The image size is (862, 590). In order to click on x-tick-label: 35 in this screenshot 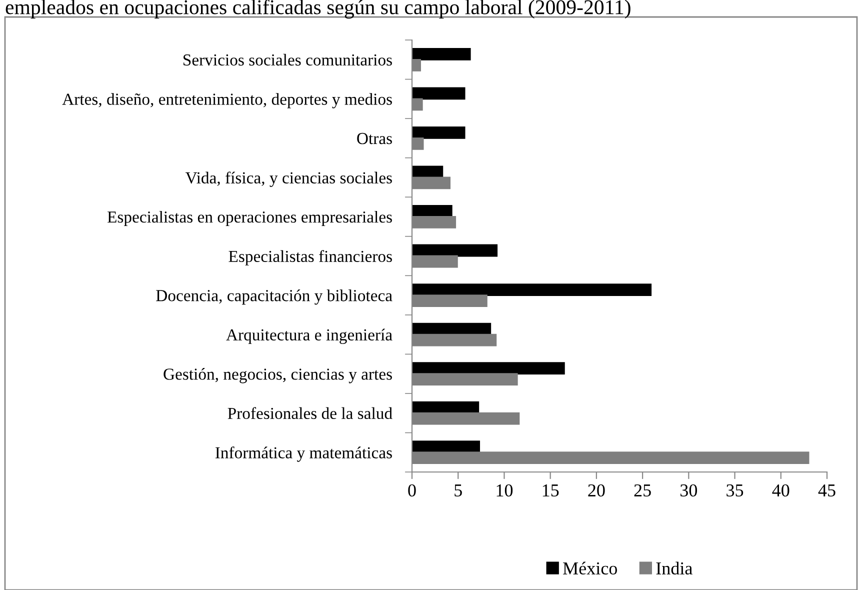, I will do `click(735, 490)`.